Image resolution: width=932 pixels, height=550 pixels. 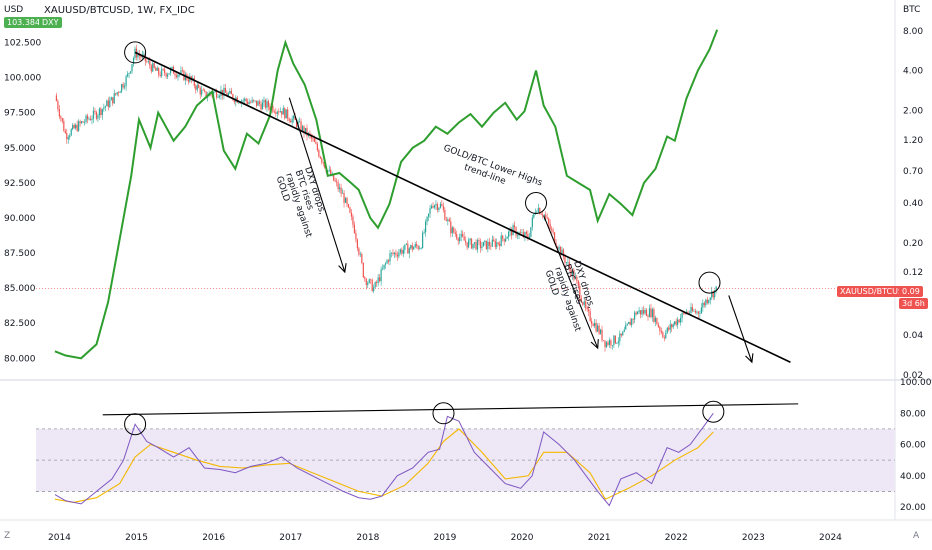 I want to click on price-countdown: 3d 6h, so click(x=913, y=303).